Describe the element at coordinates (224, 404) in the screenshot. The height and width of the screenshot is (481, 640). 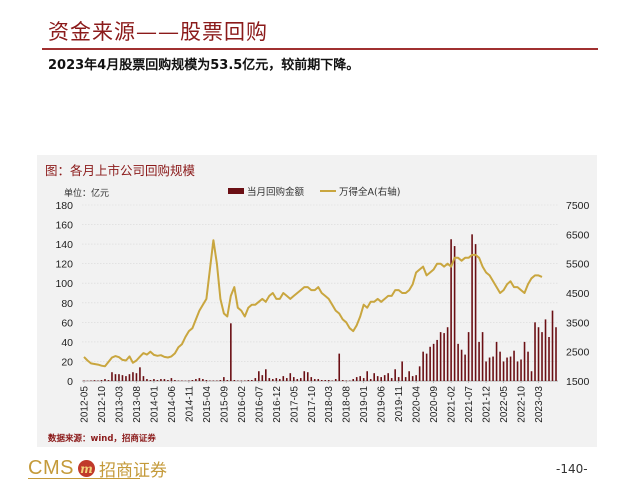
I see `x-tick-label: 2015-09` at that location.